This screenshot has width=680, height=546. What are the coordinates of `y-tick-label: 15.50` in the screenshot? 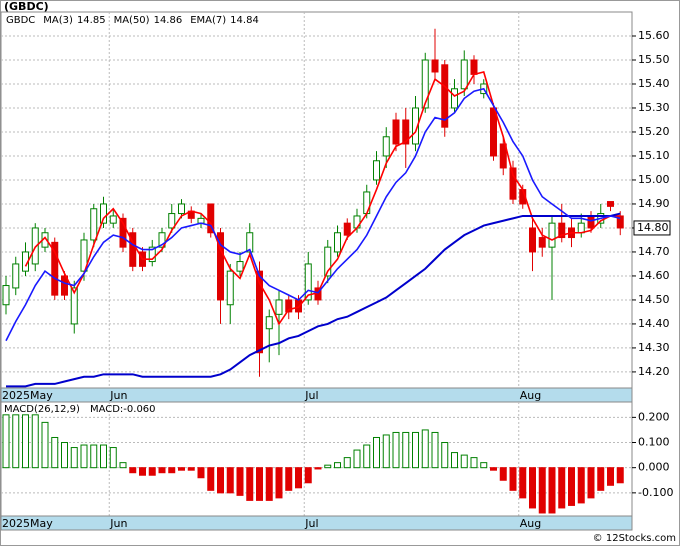 It's located at (654, 59).